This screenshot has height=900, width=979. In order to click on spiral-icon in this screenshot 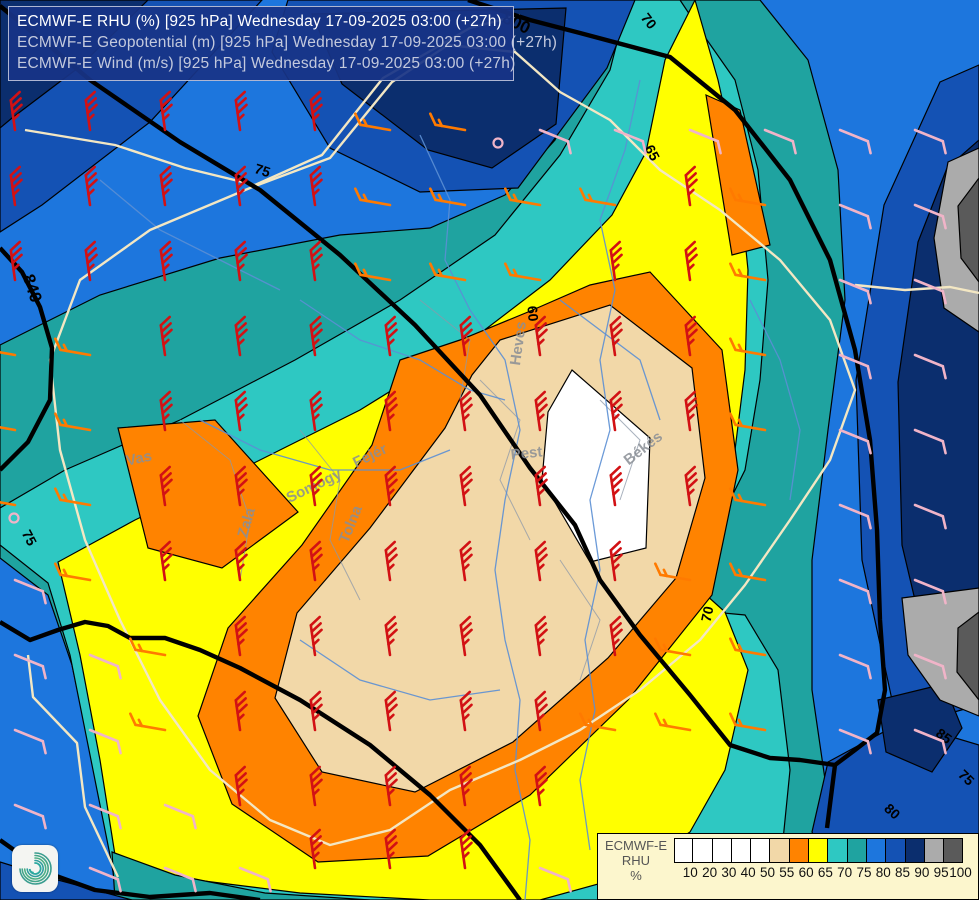, I will do `click(35, 868)`.